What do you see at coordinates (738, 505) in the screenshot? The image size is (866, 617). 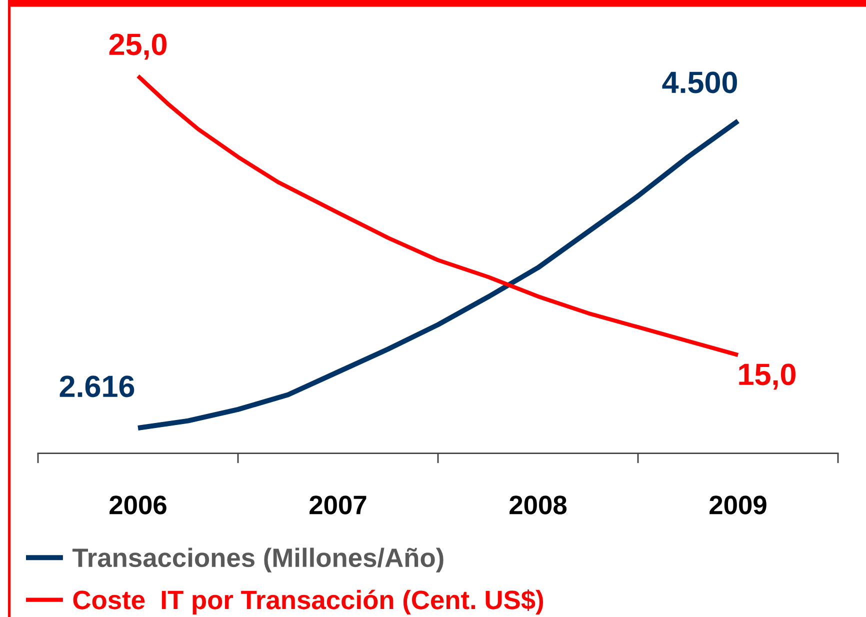 I see `x-tick-label: 2009` at bounding box center [738, 505].